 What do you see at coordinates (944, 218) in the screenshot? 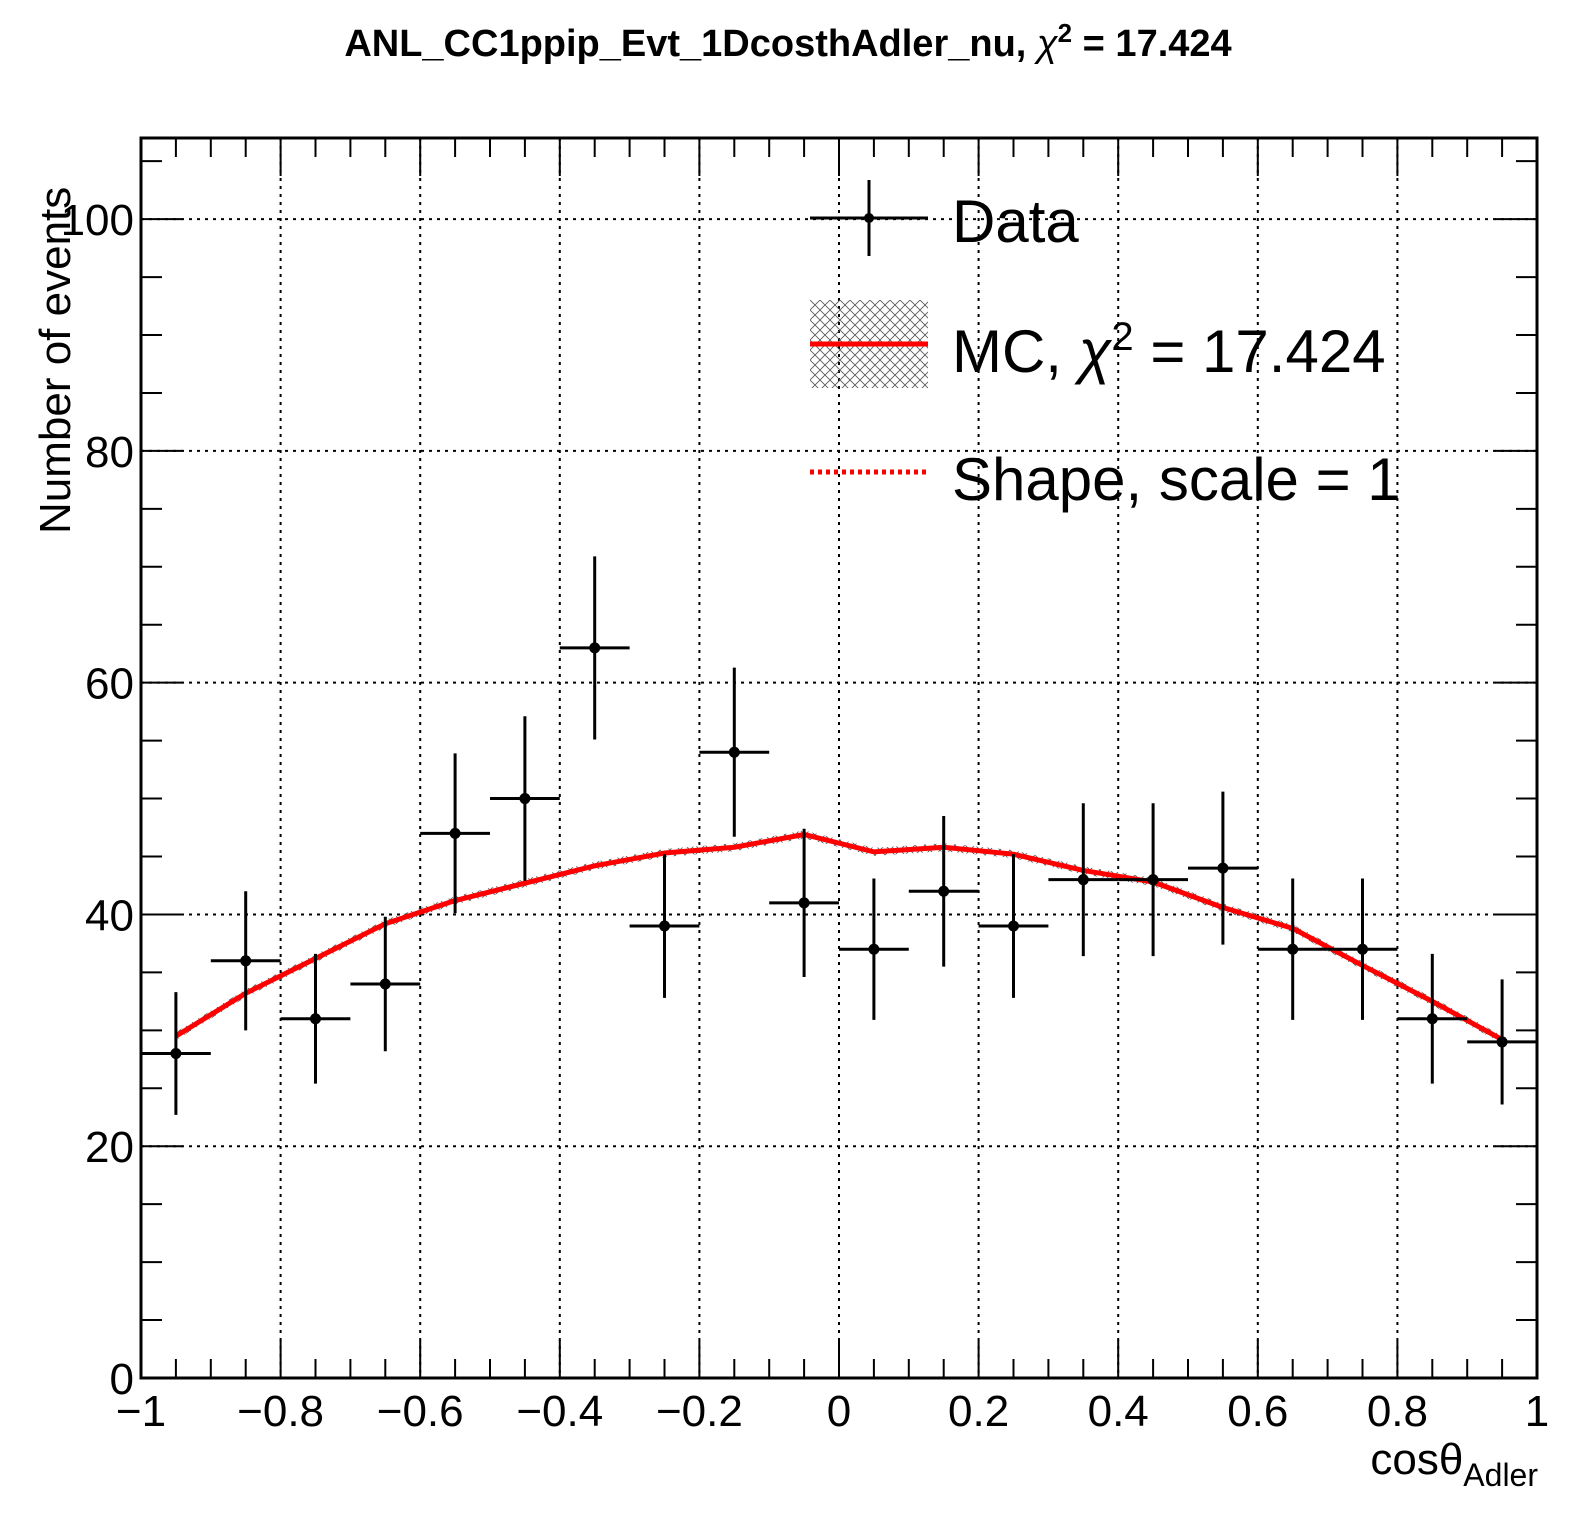
I see `legend-entry-data: Data` at bounding box center [944, 218].